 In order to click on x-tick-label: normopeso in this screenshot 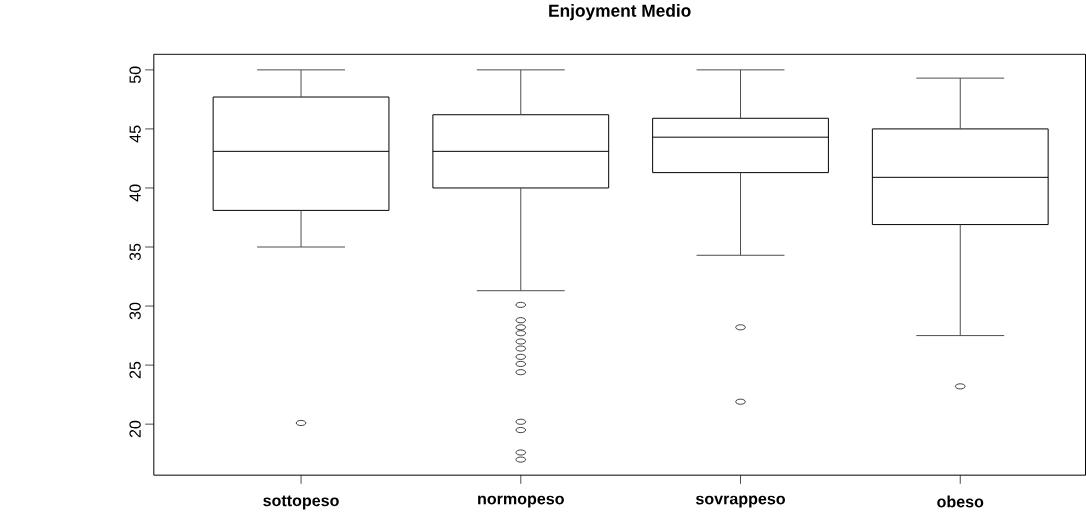, I will do `click(521, 501)`.